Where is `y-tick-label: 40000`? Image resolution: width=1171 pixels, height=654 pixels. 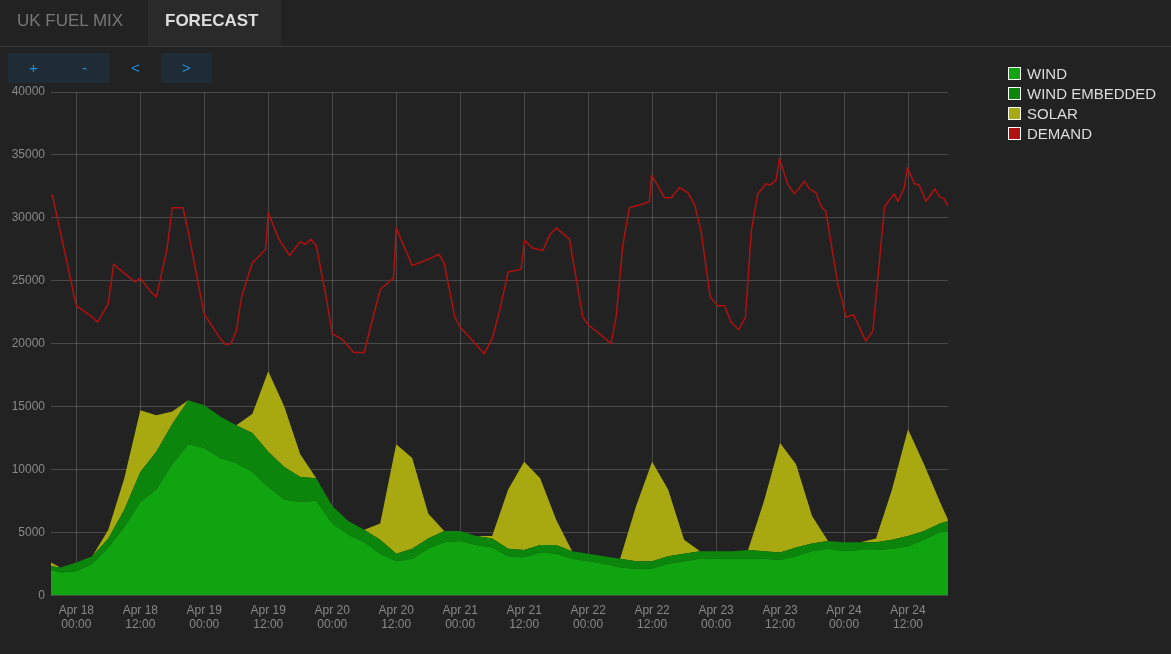
y-tick-label: 40000 is located at coordinates (28, 91).